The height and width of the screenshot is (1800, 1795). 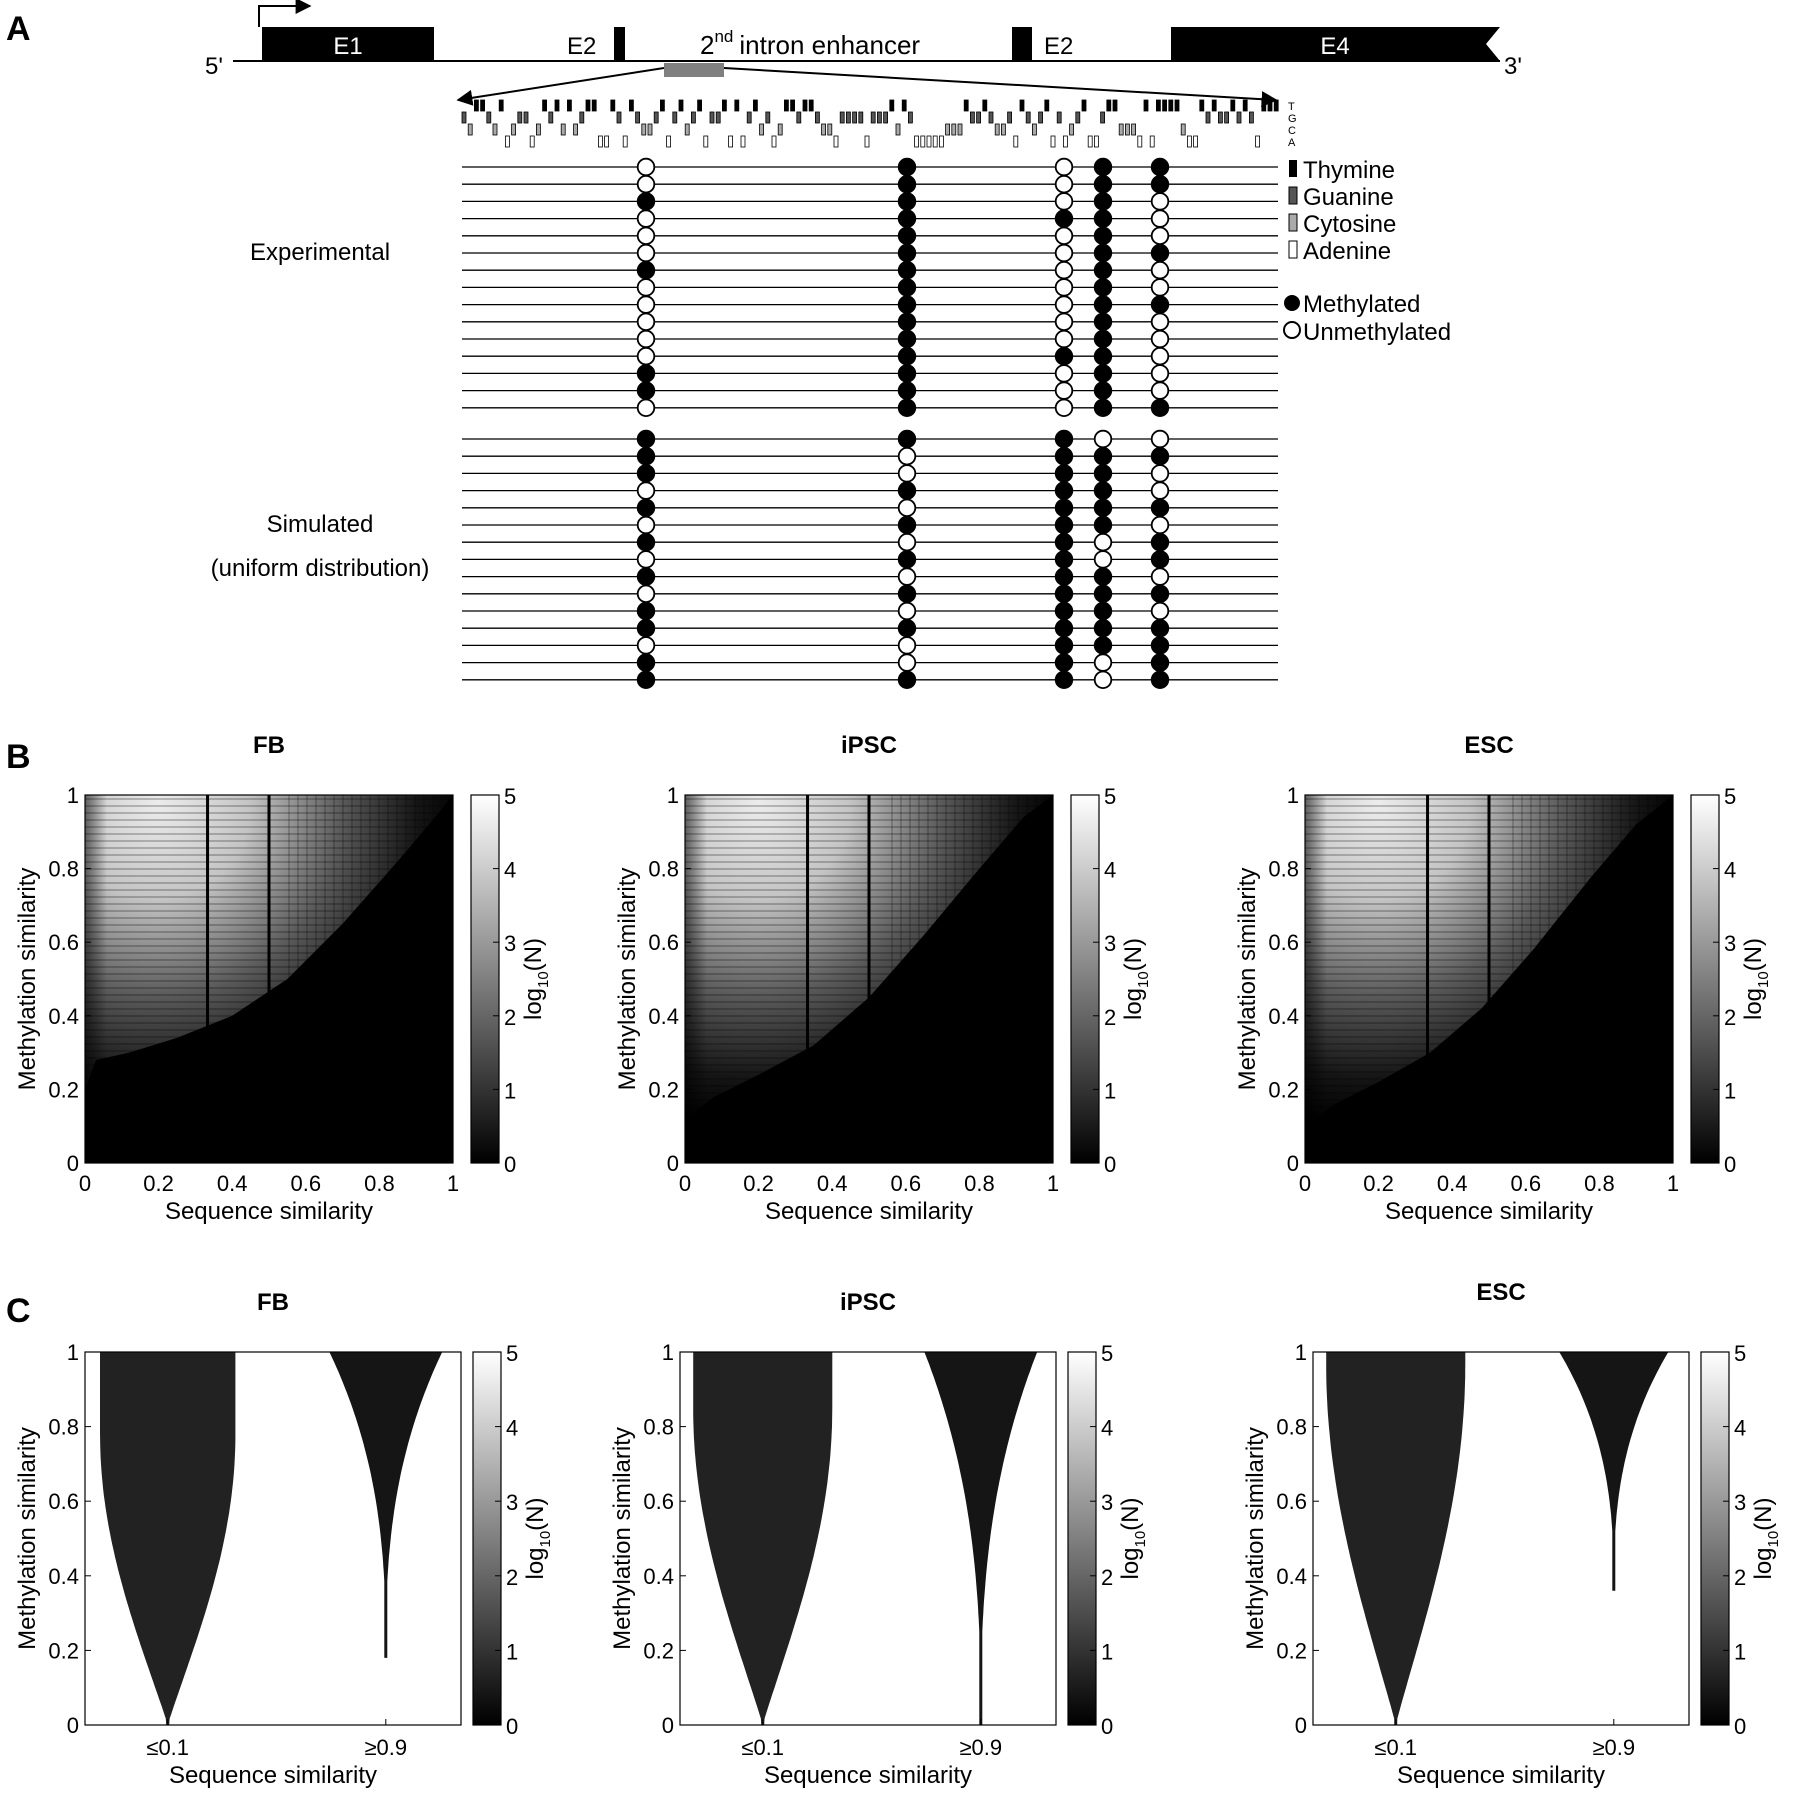 What do you see at coordinates (320, 252) in the screenshot?
I see `group-label-experimental: Experimental` at bounding box center [320, 252].